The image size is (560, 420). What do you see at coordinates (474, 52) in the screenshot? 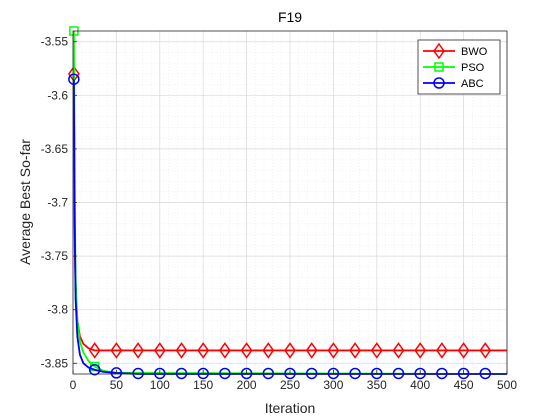
I see `legend-label: BWO` at bounding box center [474, 52].